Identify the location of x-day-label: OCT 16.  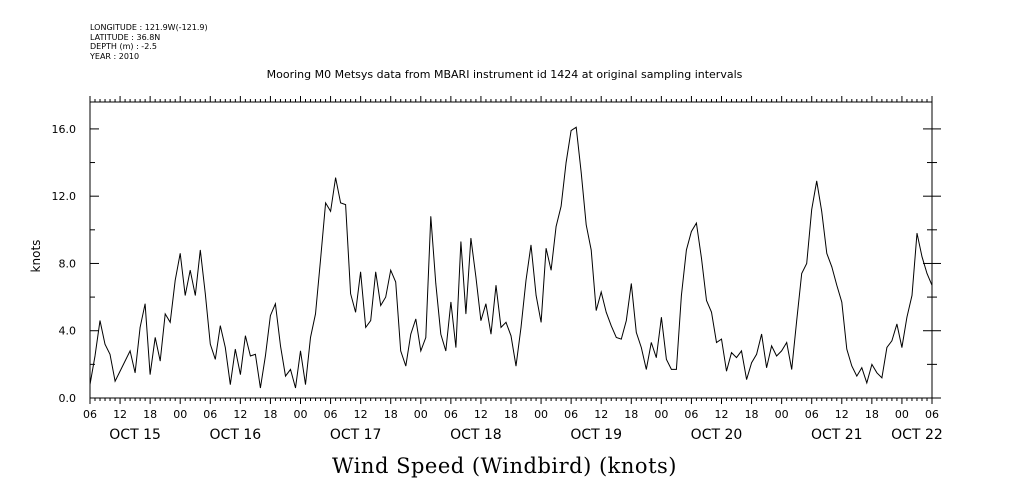
(236, 435).